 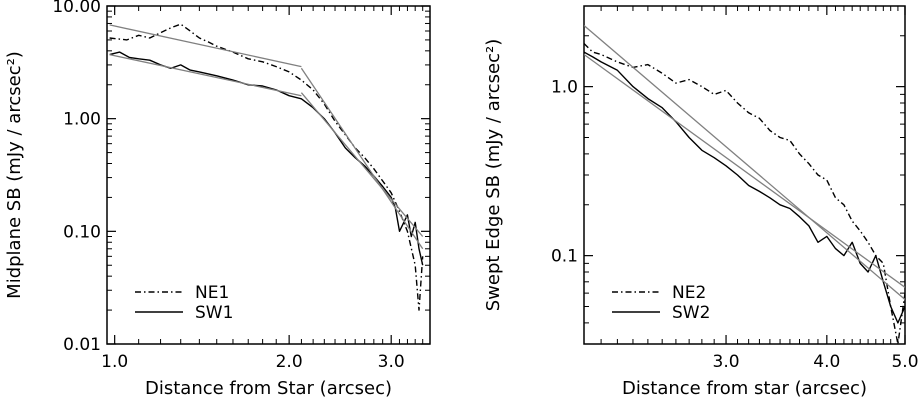 I want to click on y-tick-label: 0.1, so click(x=564, y=257).